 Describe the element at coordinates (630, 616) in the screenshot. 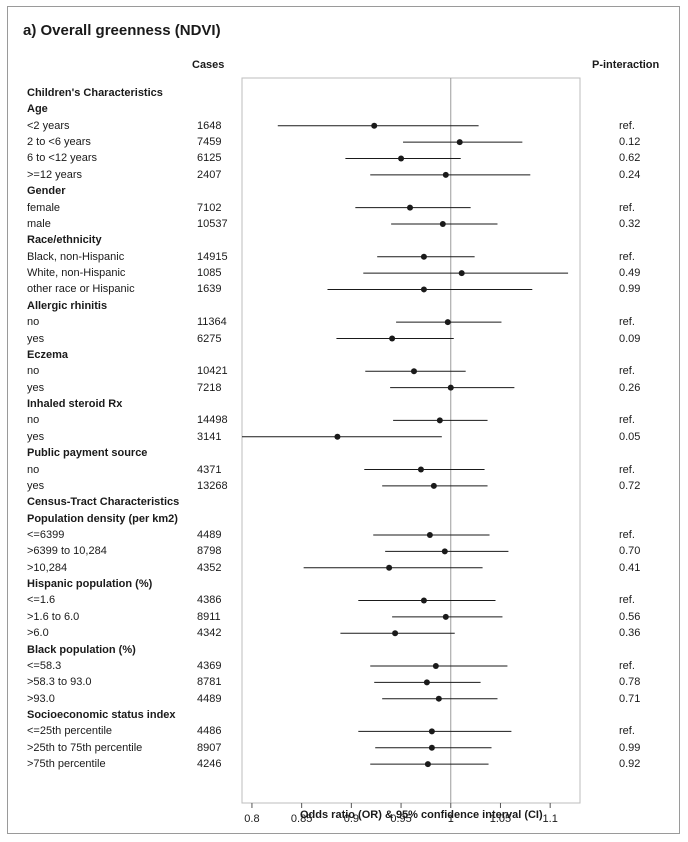

I see `p-interaction-value: 0.56` at that location.